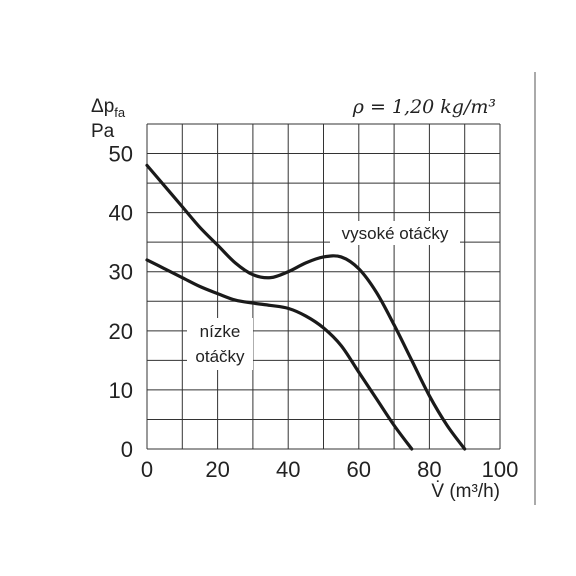 The height and width of the screenshot is (576, 576). What do you see at coordinates (429, 469) in the screenshot?
I see `x-tick-label-80: 80` at bounding box center [429, 469].